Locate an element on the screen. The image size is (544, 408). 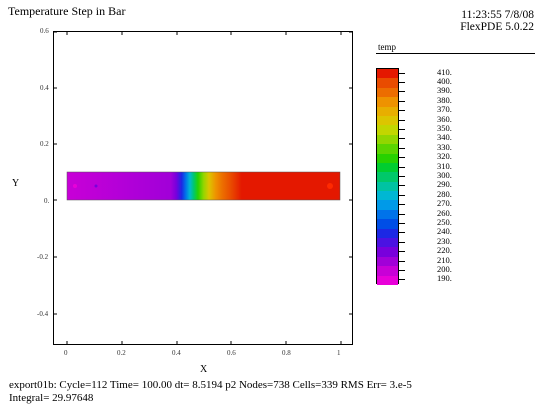
color-scale-label: 230. is located at coordinates (444, 240).